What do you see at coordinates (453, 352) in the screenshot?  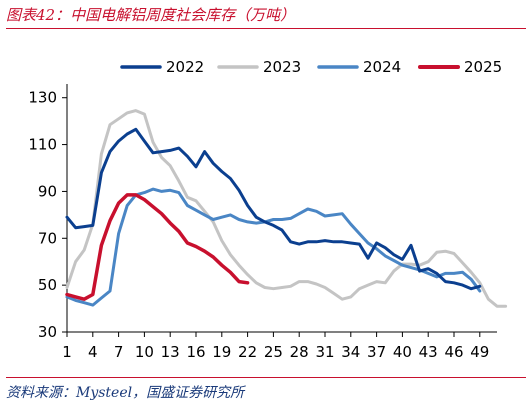 I see `x-tick-label: 46` at bounding box center [453, 352].